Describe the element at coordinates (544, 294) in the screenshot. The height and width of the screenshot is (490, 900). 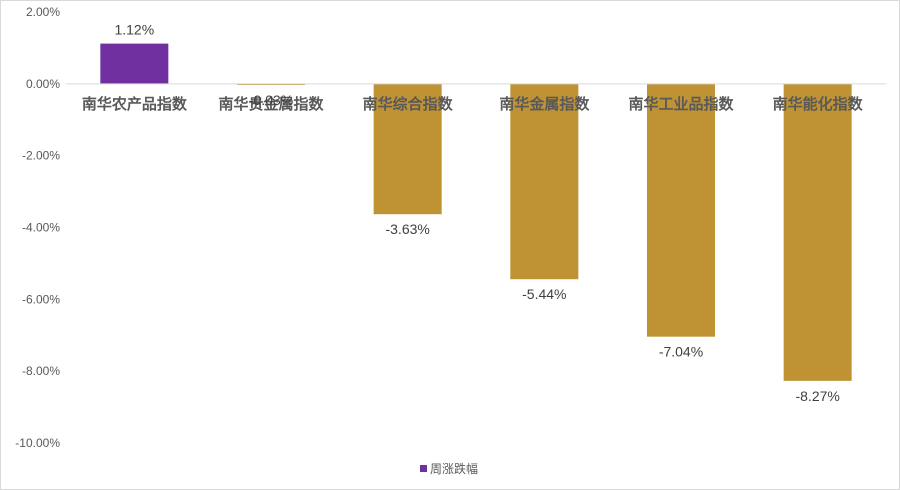
I see `data-label: -5.44%` at that location.